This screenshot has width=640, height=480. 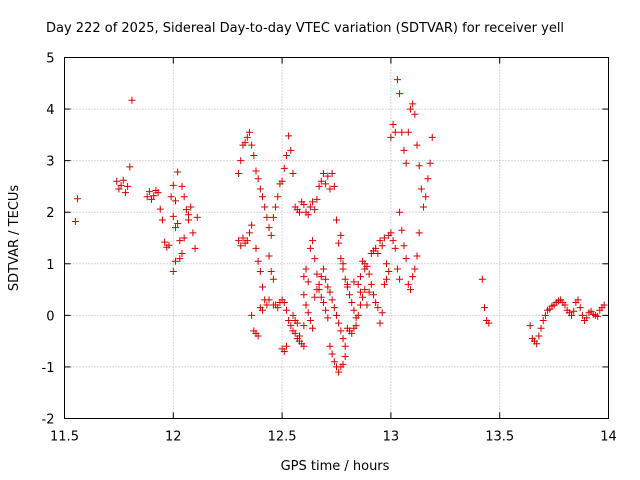 I want to click on x-tick-label: 14, so click(x=608, y=437).